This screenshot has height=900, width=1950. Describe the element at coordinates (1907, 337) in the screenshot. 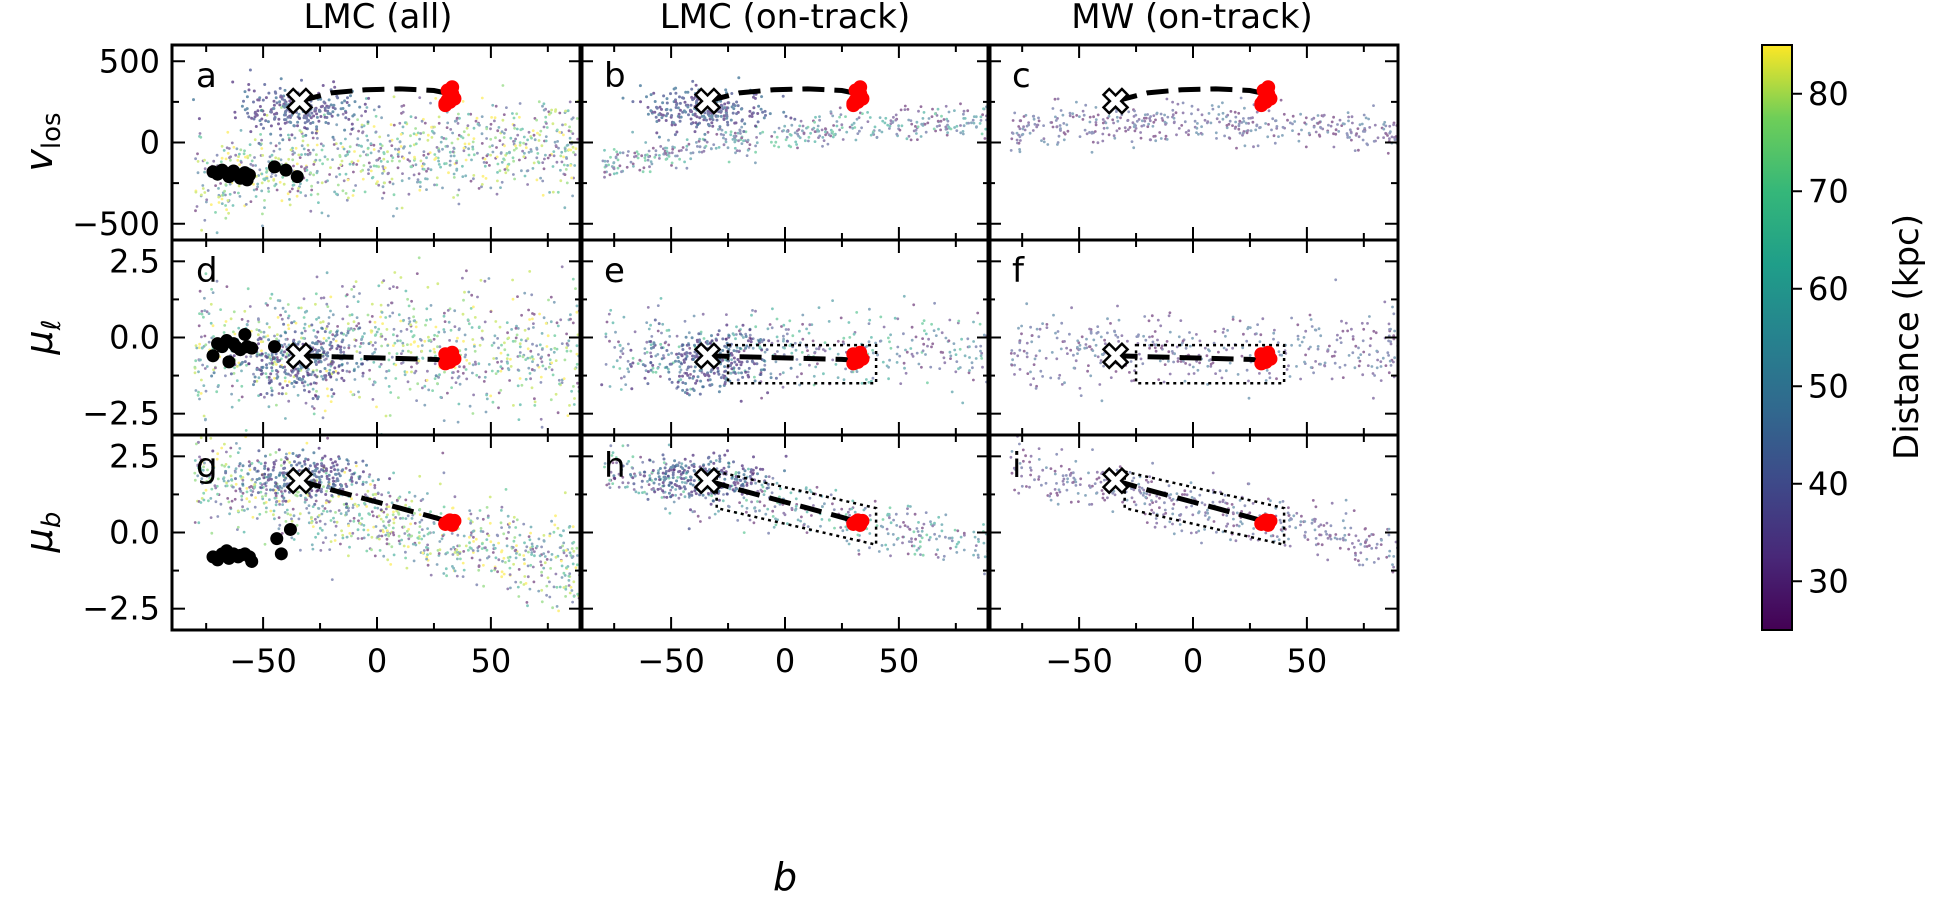

I see `colorbar-title: Distance (kpc)` at that location.